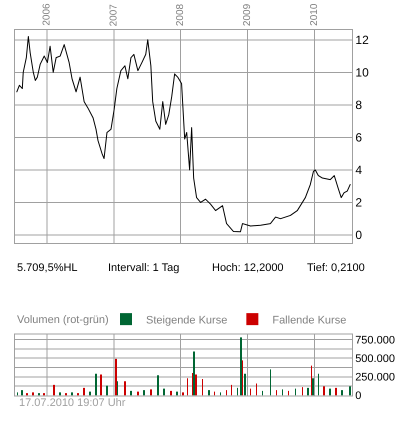 The height and width of the screenshot is (425, 417). Describe the element at coordinates (63, 320) in the screenshot. I see `chart-title: Volumen (rot-grün)` at that location.